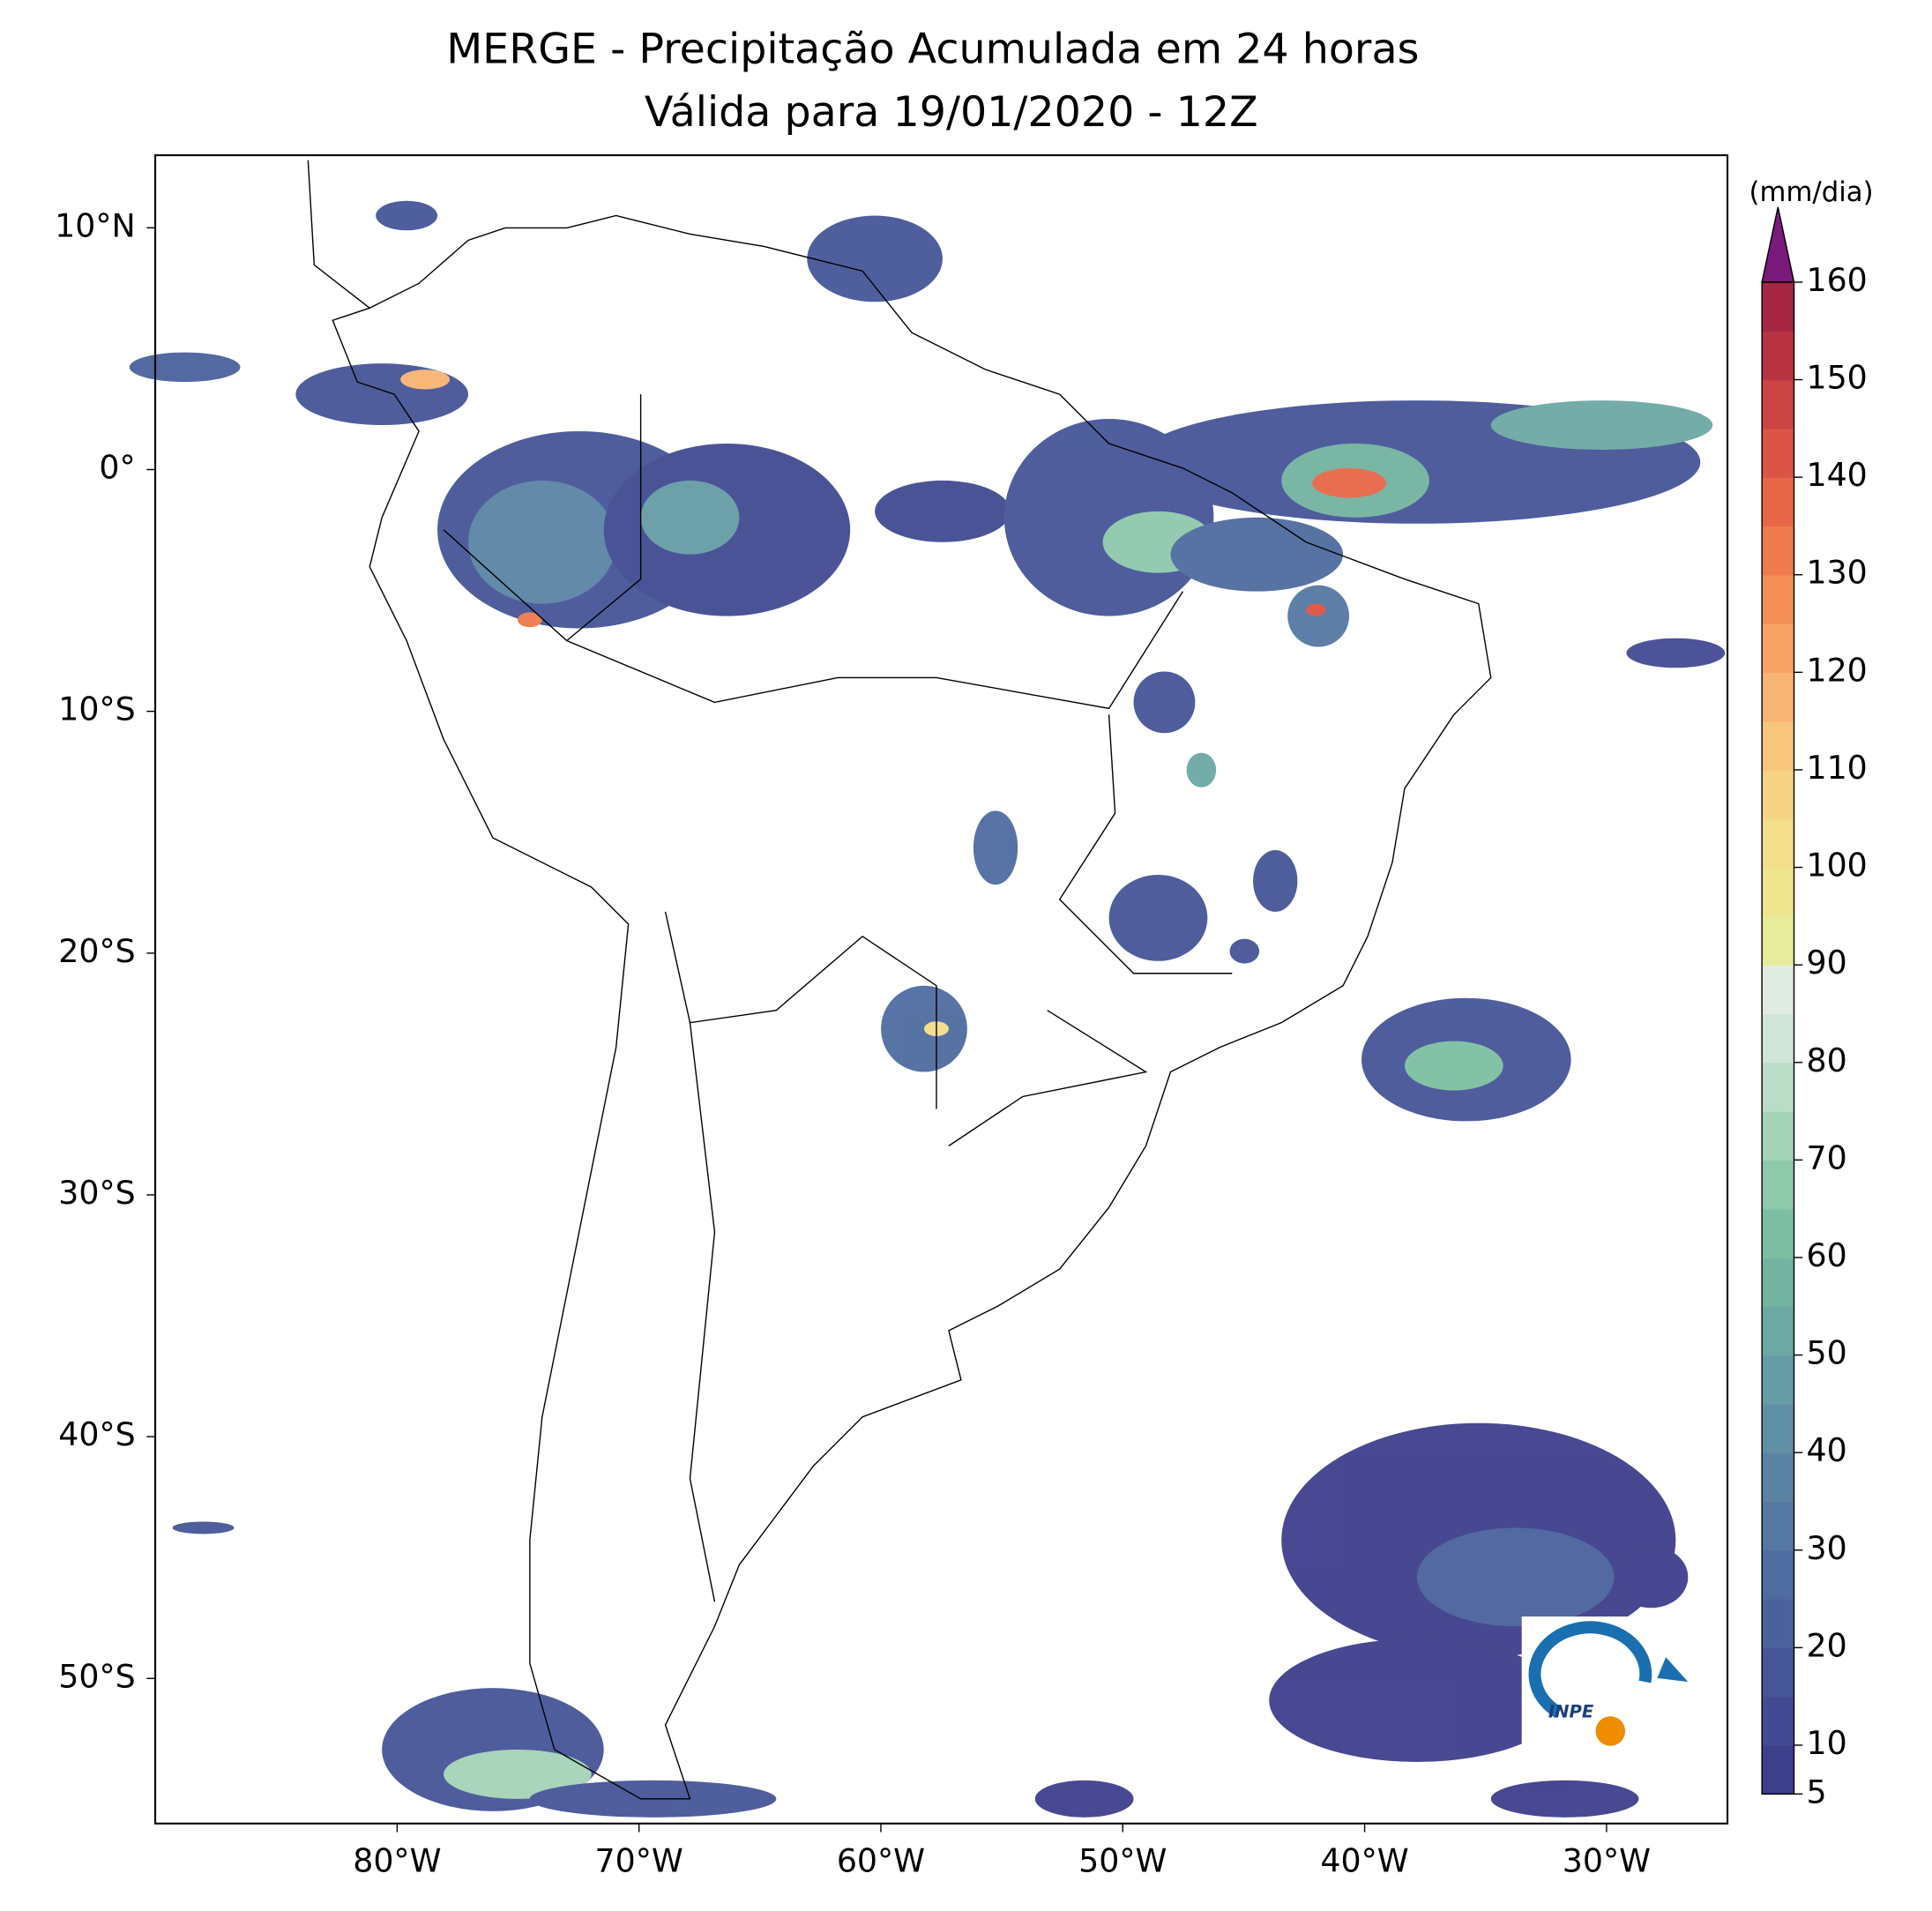 The width and height of the screenshot is (1932, 1911). What do you see at coordinates (1826, 1255) in the screenshot?
I see `colorbar-tick-label: 60` at bounding box center [1826, 1255].